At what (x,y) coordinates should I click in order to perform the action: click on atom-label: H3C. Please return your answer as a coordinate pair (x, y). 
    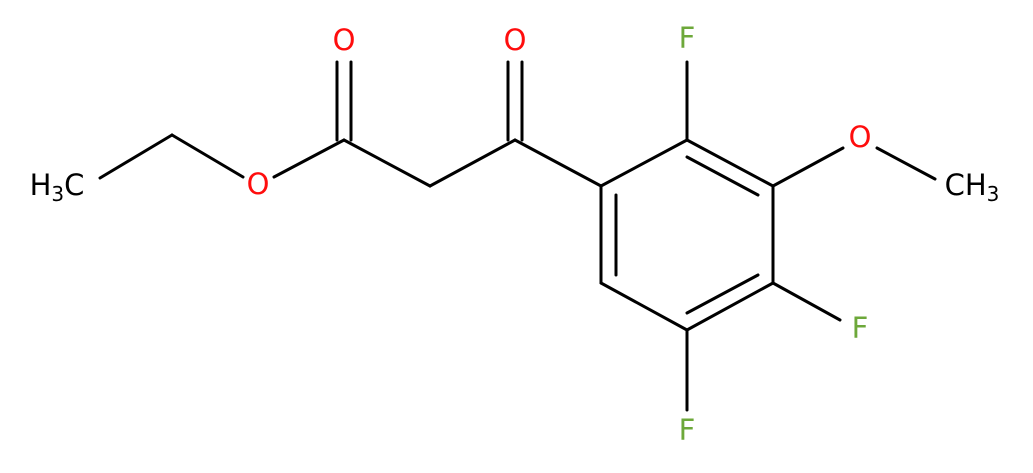
    Looking at the image, I should click on (57, 187).